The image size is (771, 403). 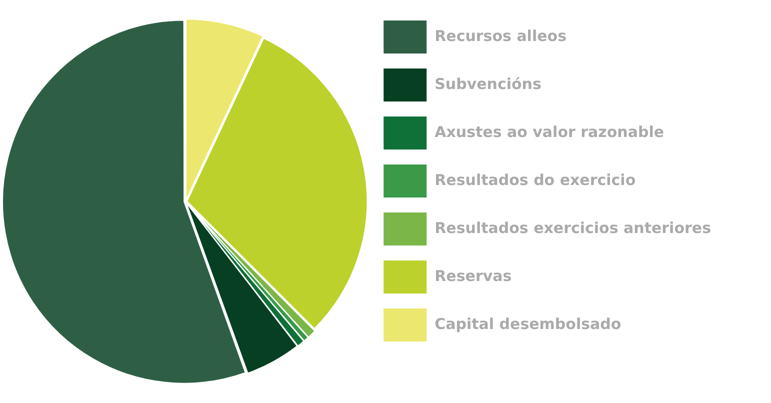 What do you see at coordinates (488, 83) in the screenshot?
I see `legend-label: Subvencións` at bounding box center [488, 83].